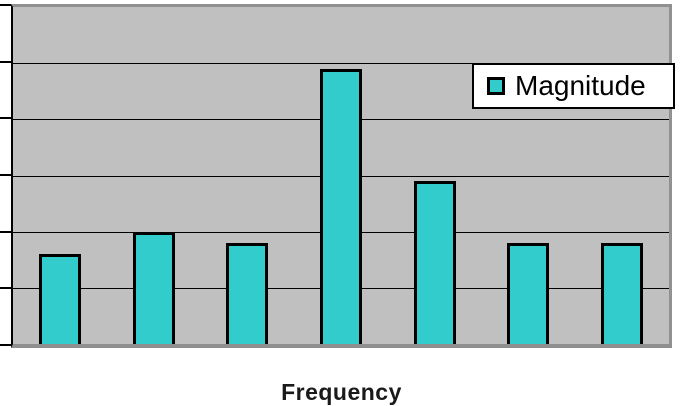  I want to click on legend-marker-icon, so click(496, 86).